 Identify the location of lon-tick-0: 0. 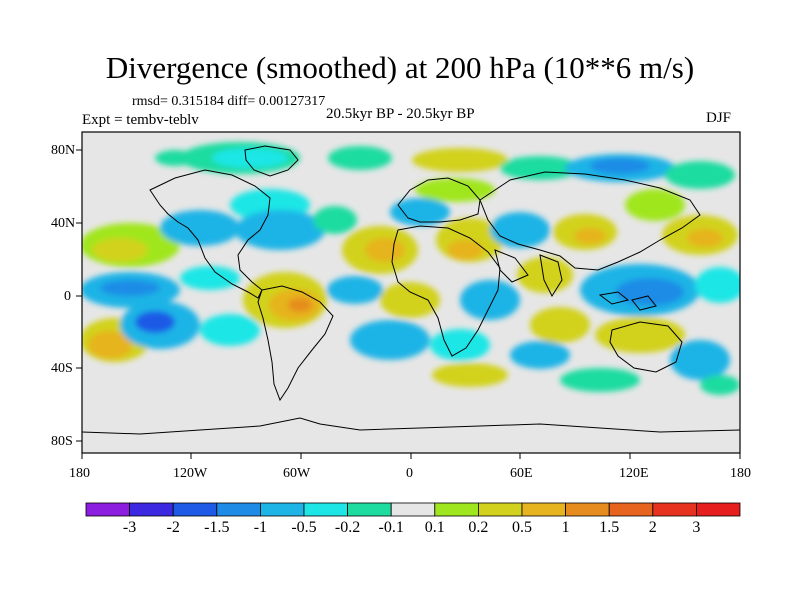
(409, 473).